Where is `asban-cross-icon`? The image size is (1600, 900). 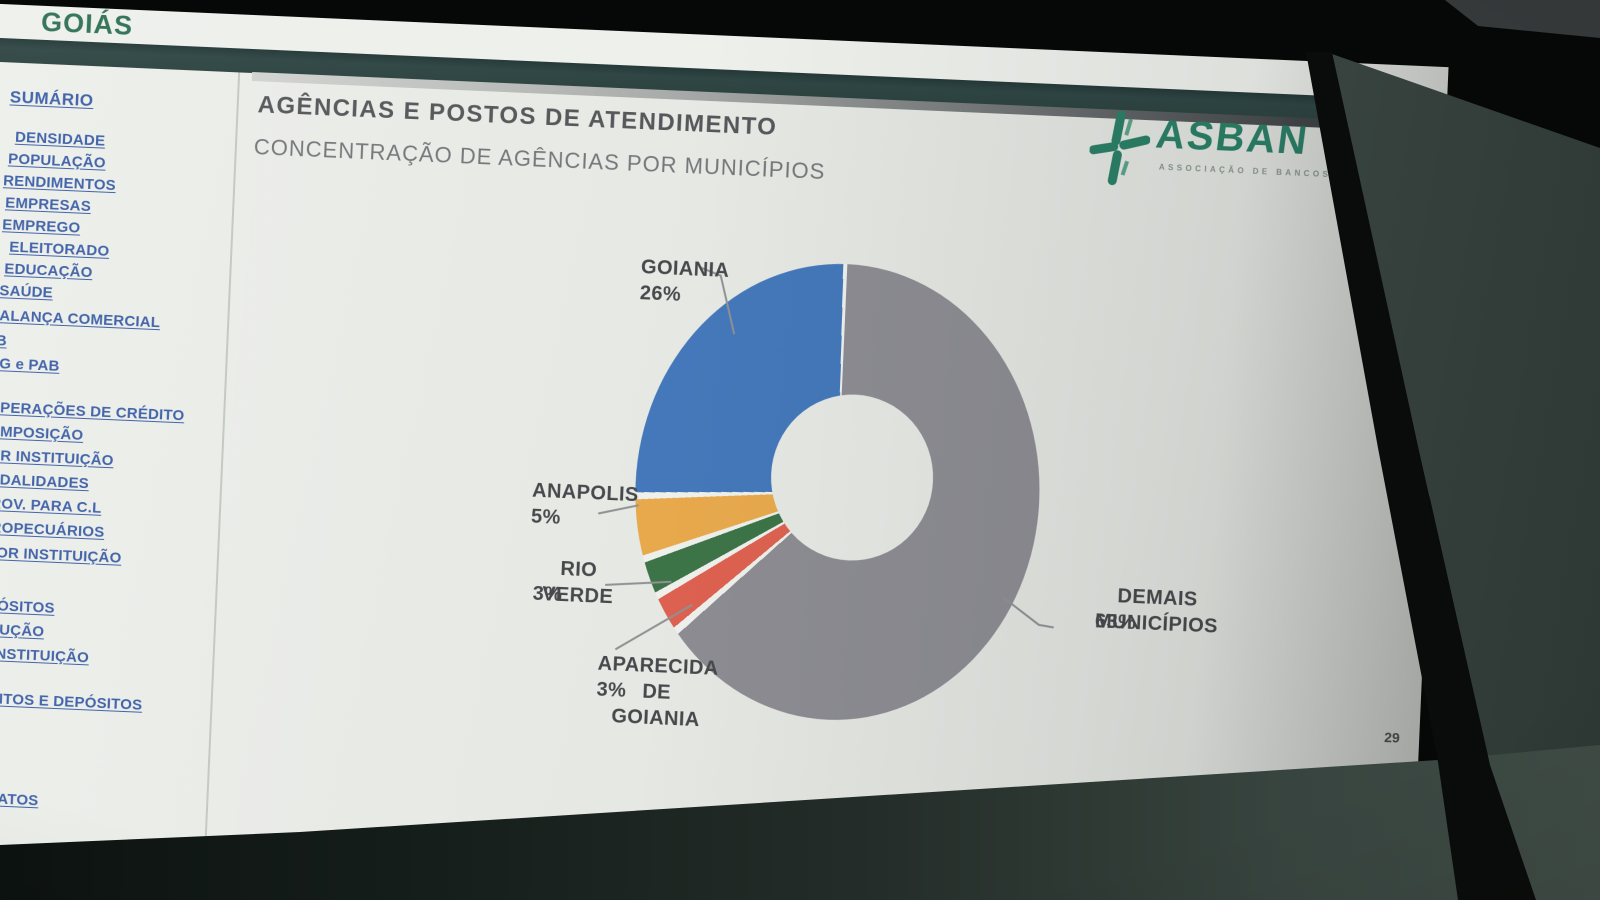 asban-cross-icon is located at coordinates (1120, 148).